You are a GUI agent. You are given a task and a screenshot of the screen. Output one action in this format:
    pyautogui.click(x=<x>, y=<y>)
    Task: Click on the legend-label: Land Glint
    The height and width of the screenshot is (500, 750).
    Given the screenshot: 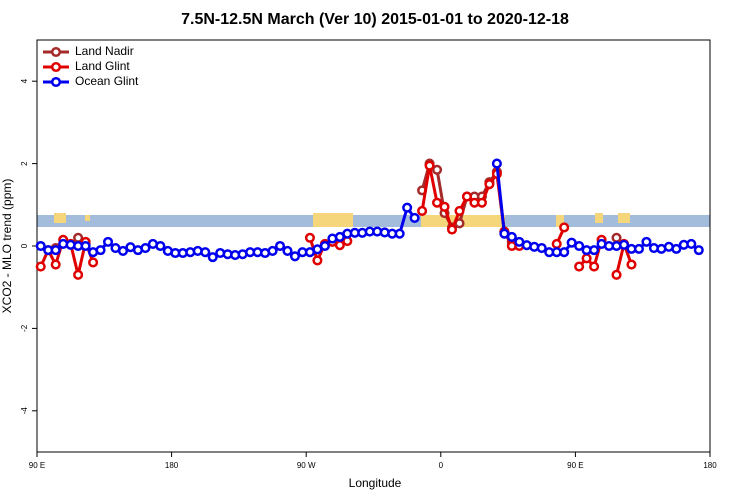 What is the action you would take?
    pyautogui.click(x=102, y=66)
    